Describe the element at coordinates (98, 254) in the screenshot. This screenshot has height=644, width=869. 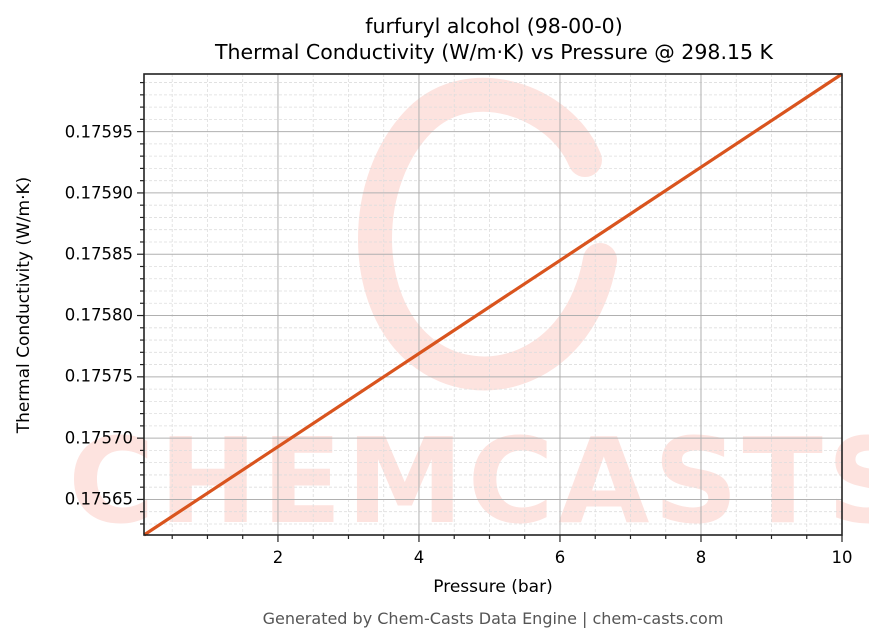
I see `y-tick-label: 0.17585` at that location.